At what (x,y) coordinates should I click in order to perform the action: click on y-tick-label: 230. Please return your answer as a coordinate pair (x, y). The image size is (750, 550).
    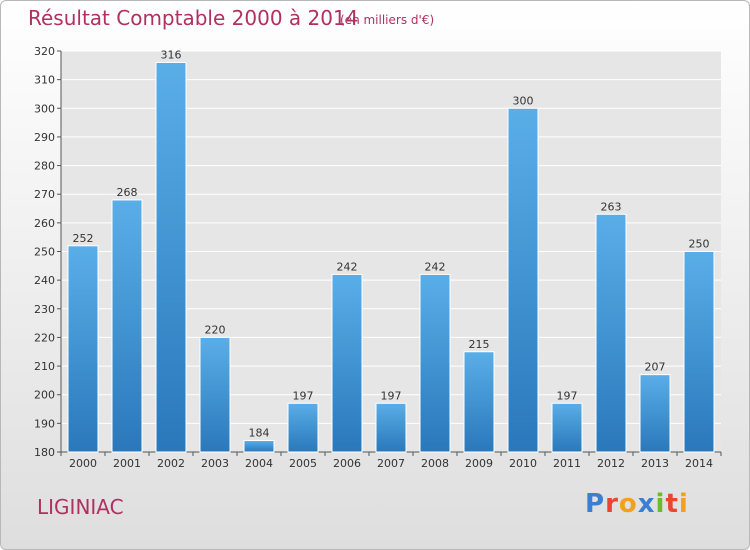
    Looking at the image, I should click on (44, 309).